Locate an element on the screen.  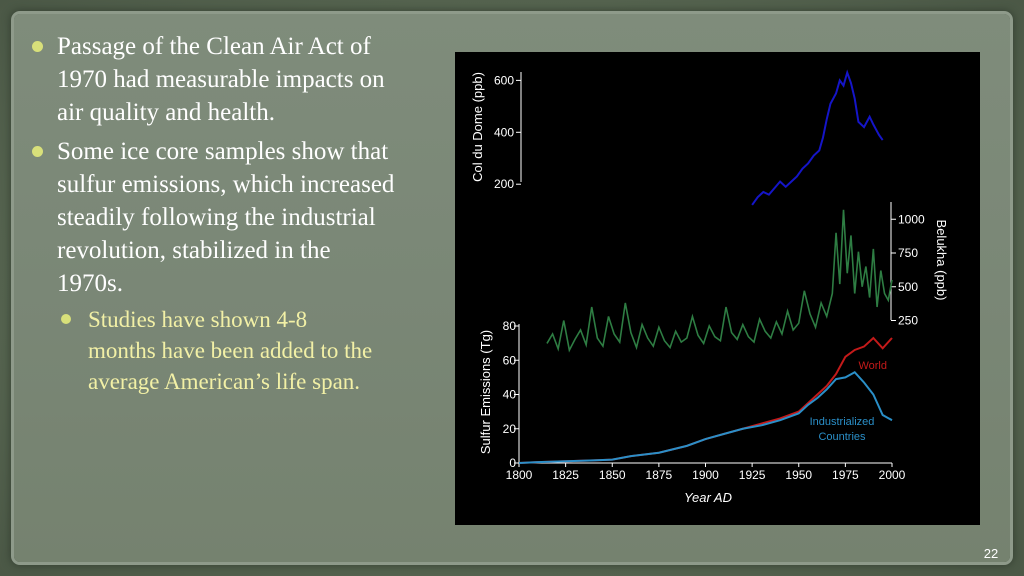
belukha-tick-label: 1000 is located at coordinates (911, 219).